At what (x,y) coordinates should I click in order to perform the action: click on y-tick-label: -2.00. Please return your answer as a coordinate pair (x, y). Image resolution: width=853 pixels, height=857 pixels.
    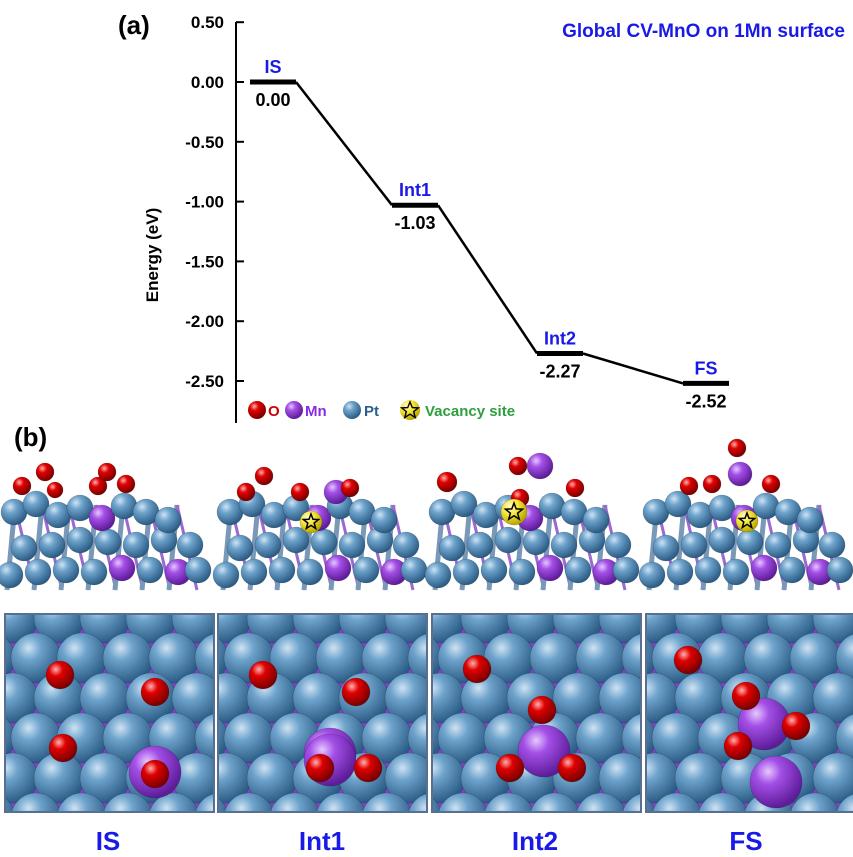
    Looking at the image, I should click on (204, 321).